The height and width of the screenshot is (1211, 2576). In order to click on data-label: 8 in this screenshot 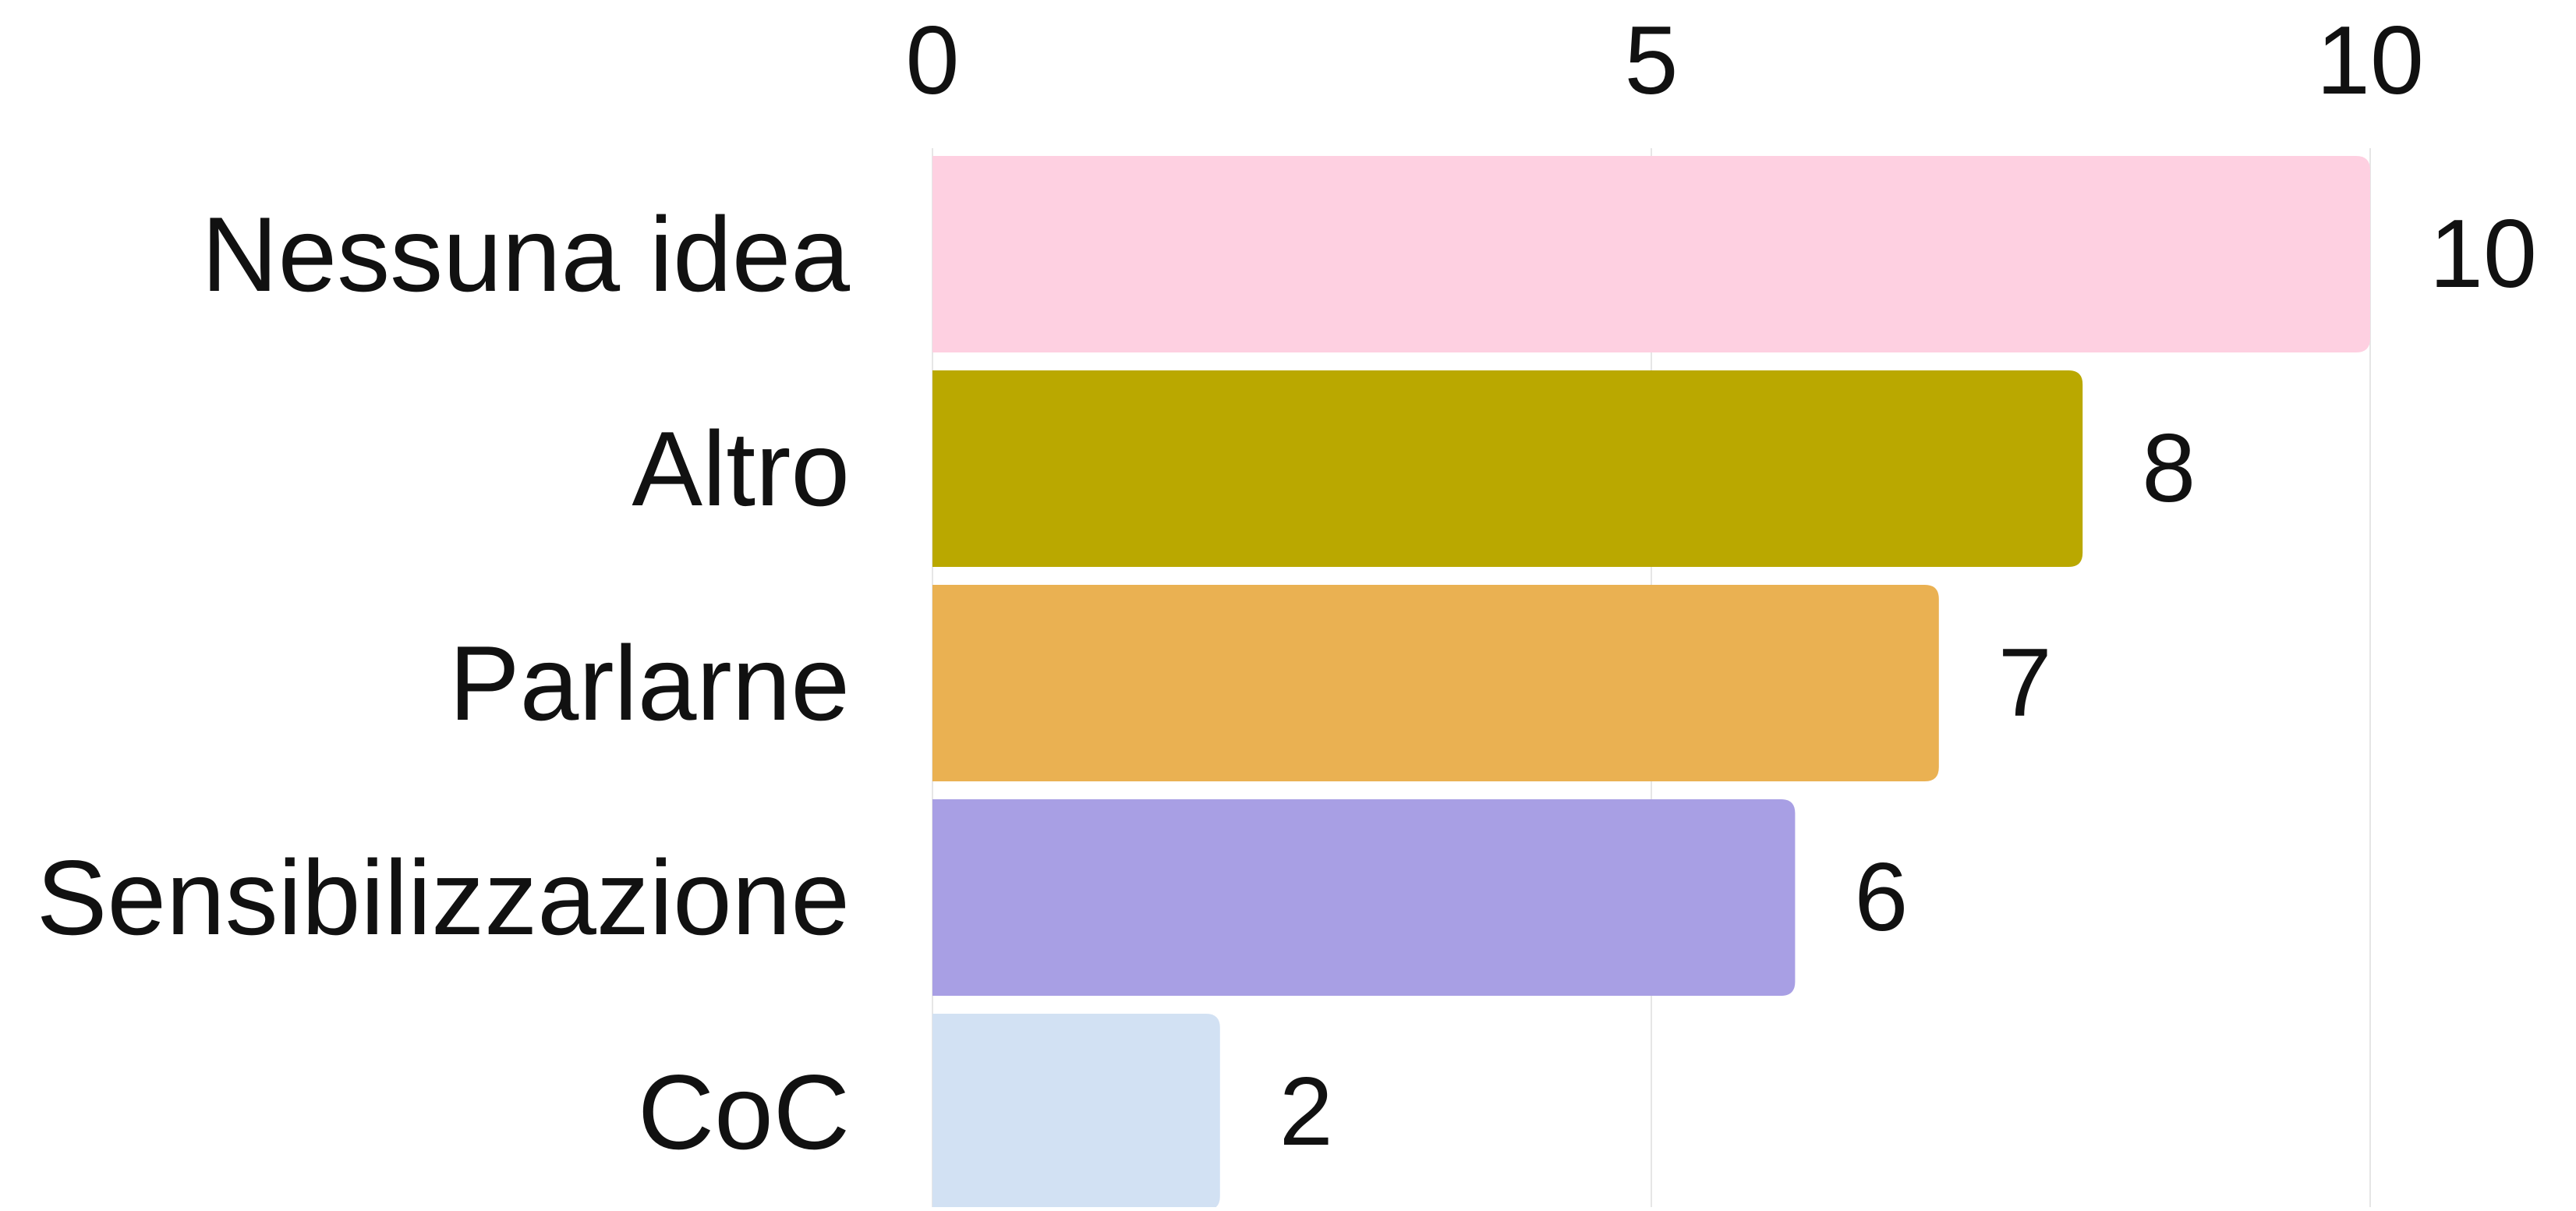, I will do `click(2169, 468)`.